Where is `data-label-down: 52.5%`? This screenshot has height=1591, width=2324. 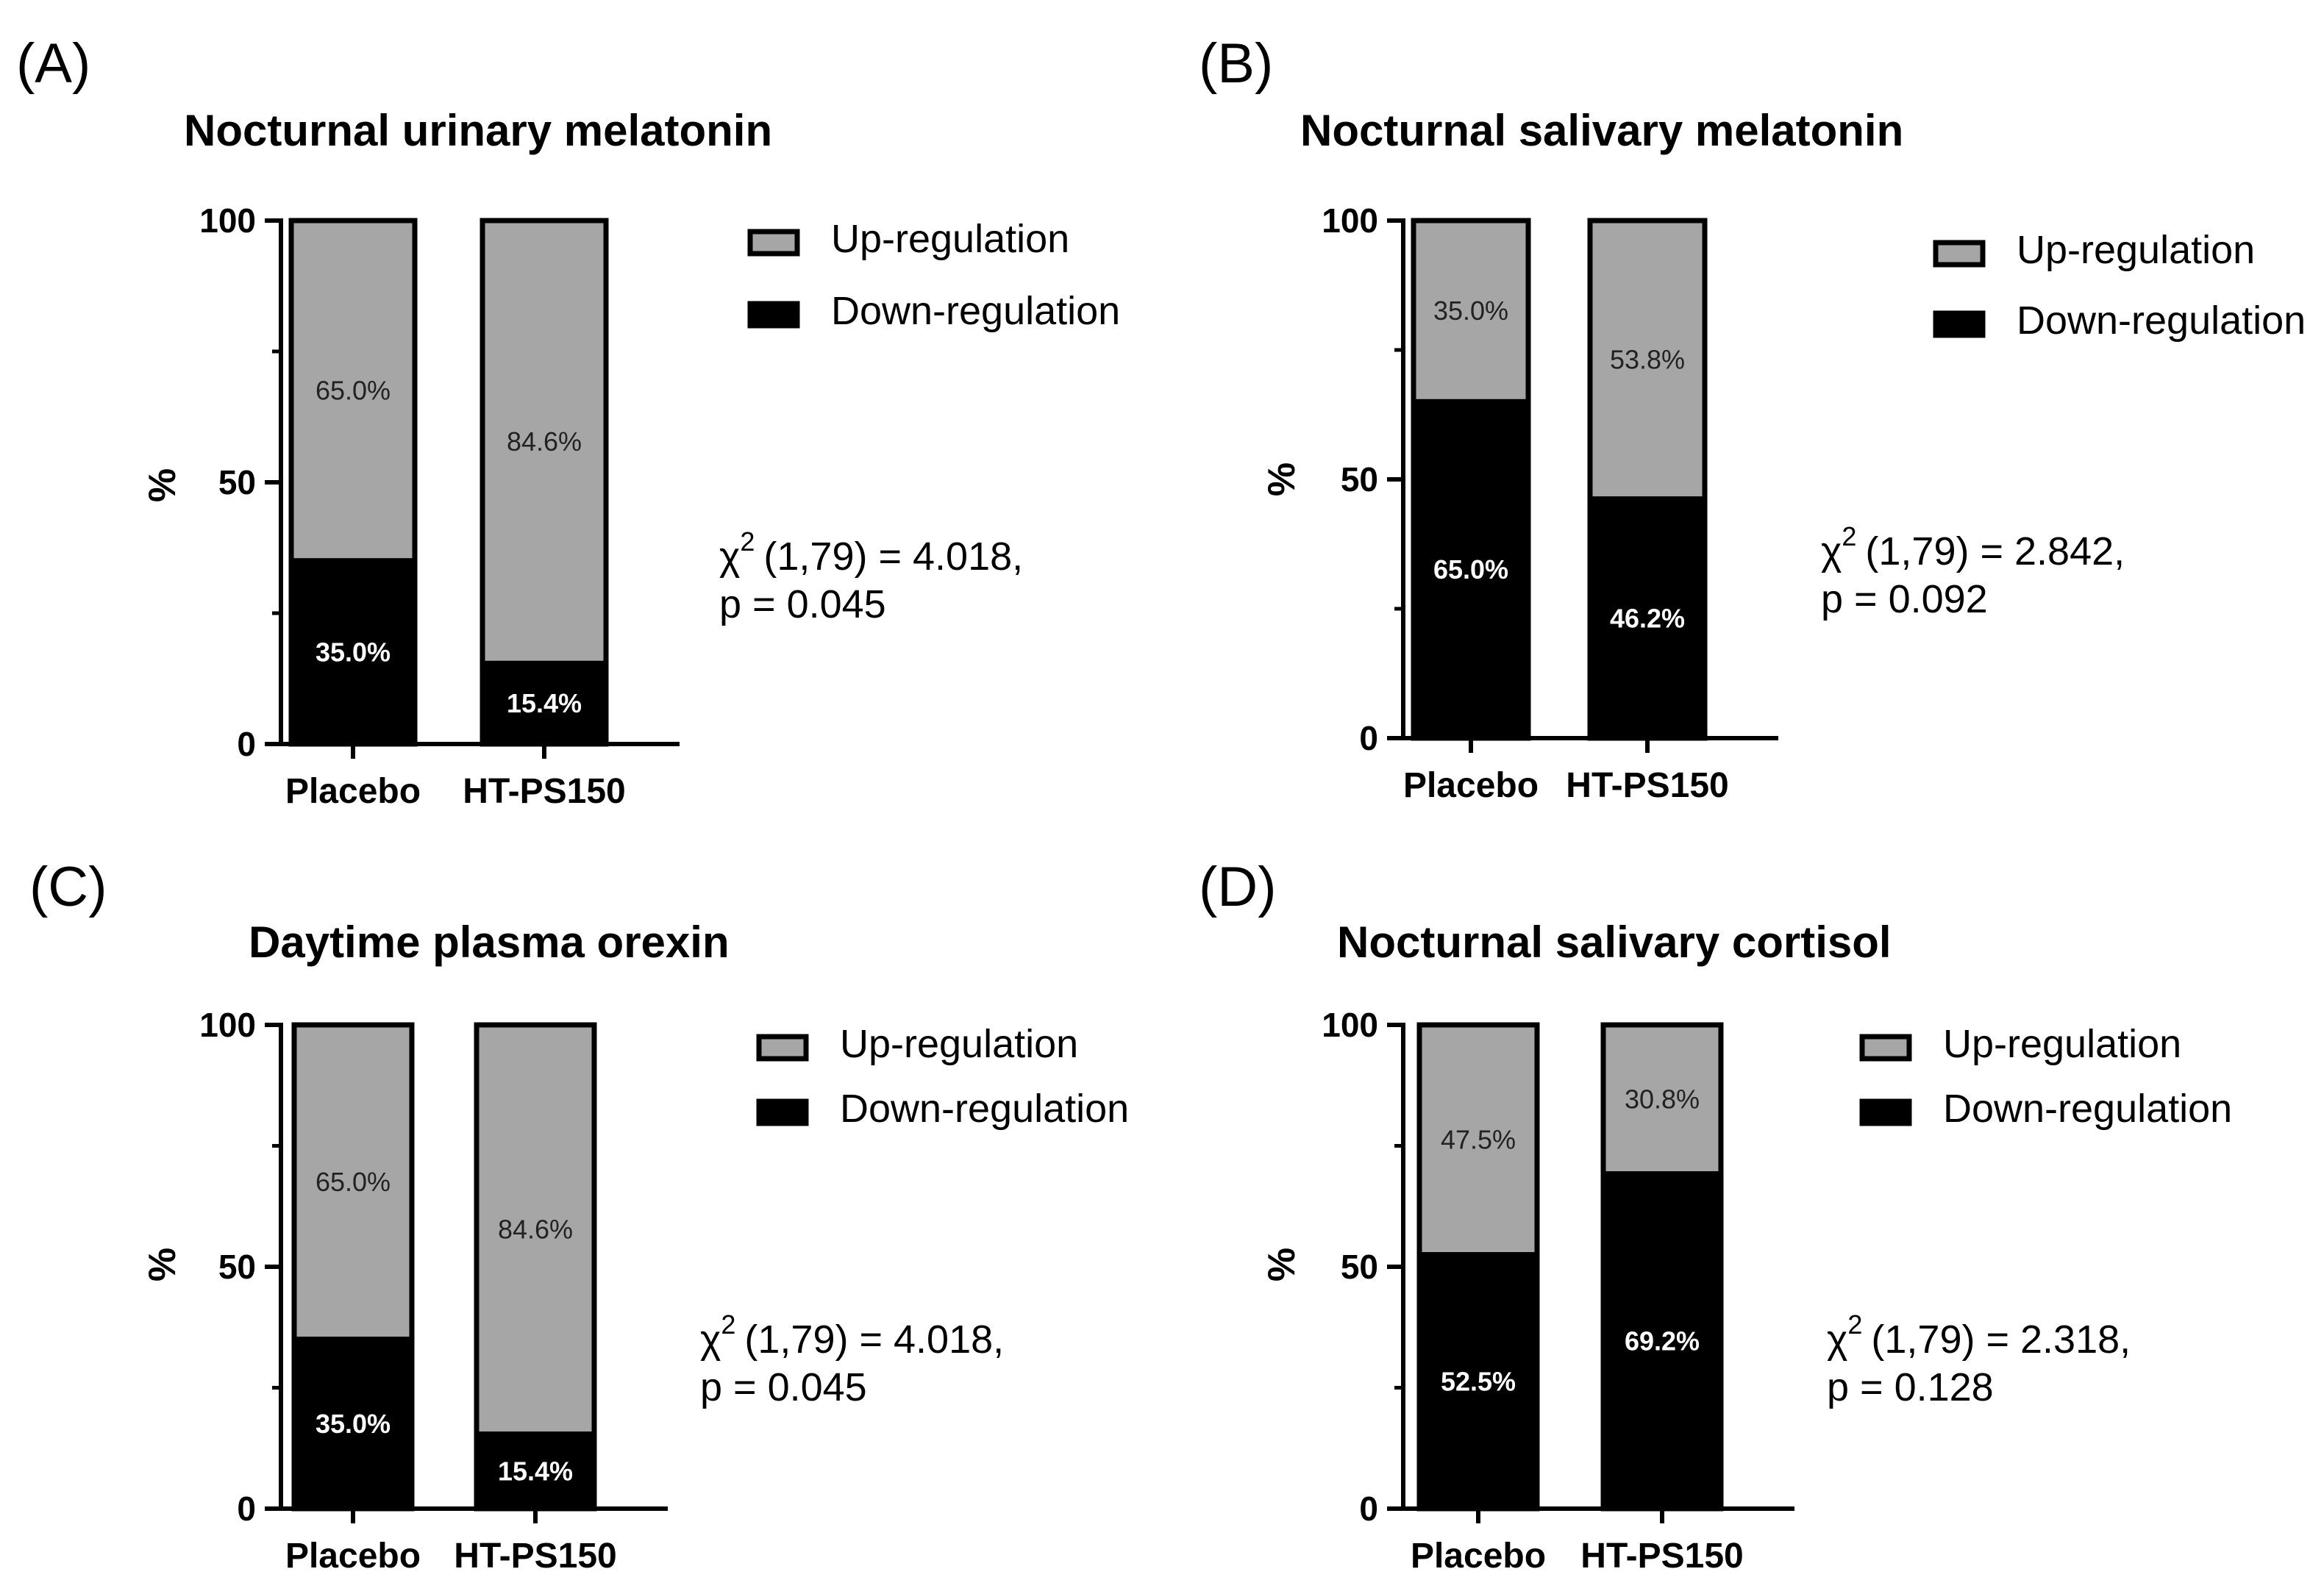
data-label-down: 52.5% is located at coordinates (1478, 1381).